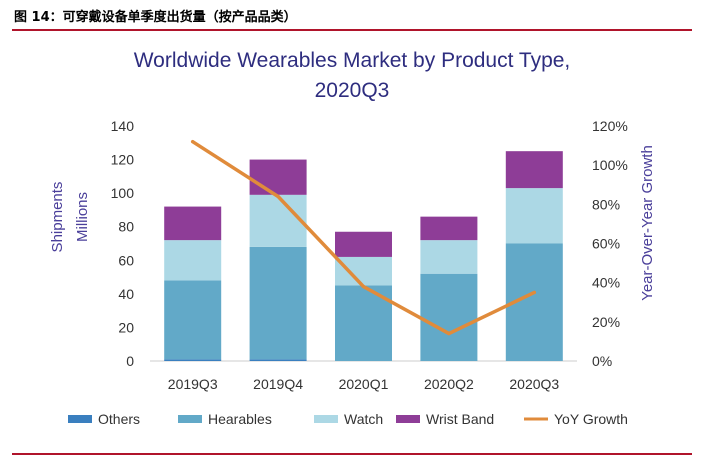  I want to click on bar-hearables-2020q2, so click(449, 317).